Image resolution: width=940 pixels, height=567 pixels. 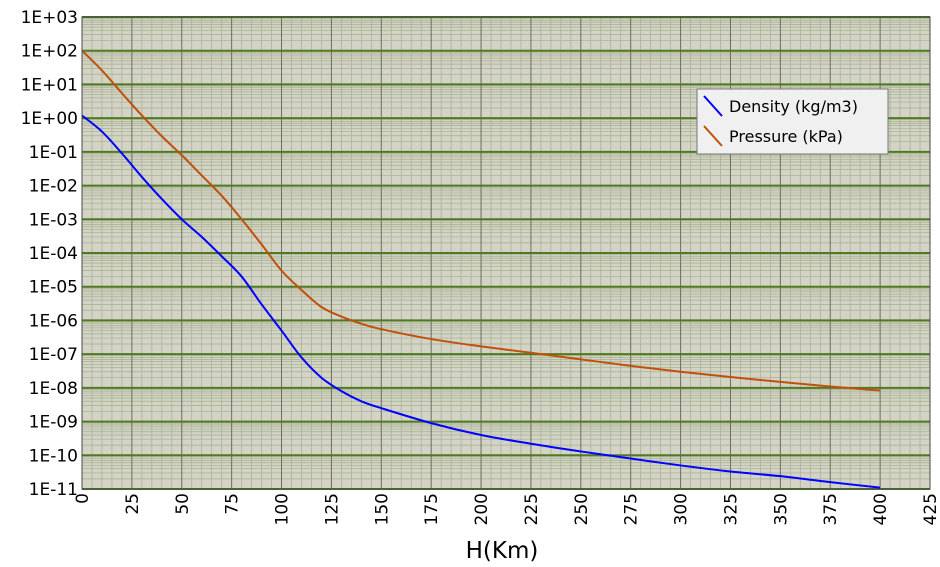 What do you see at coordinates (793, 106) in the screenshot?
I see `legend-label-density: Density (kg/m3)` at bounding box center [793, 106].